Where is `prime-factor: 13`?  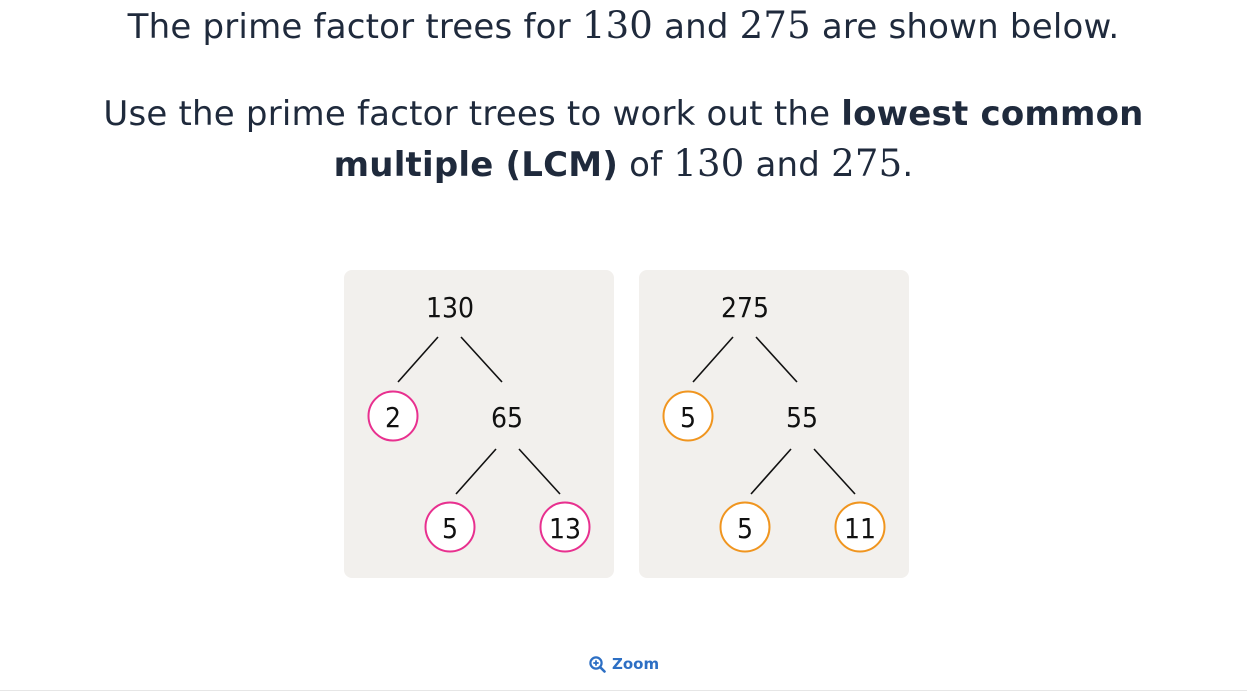 prime-factor: 13 is located at coordinates (565, 528).